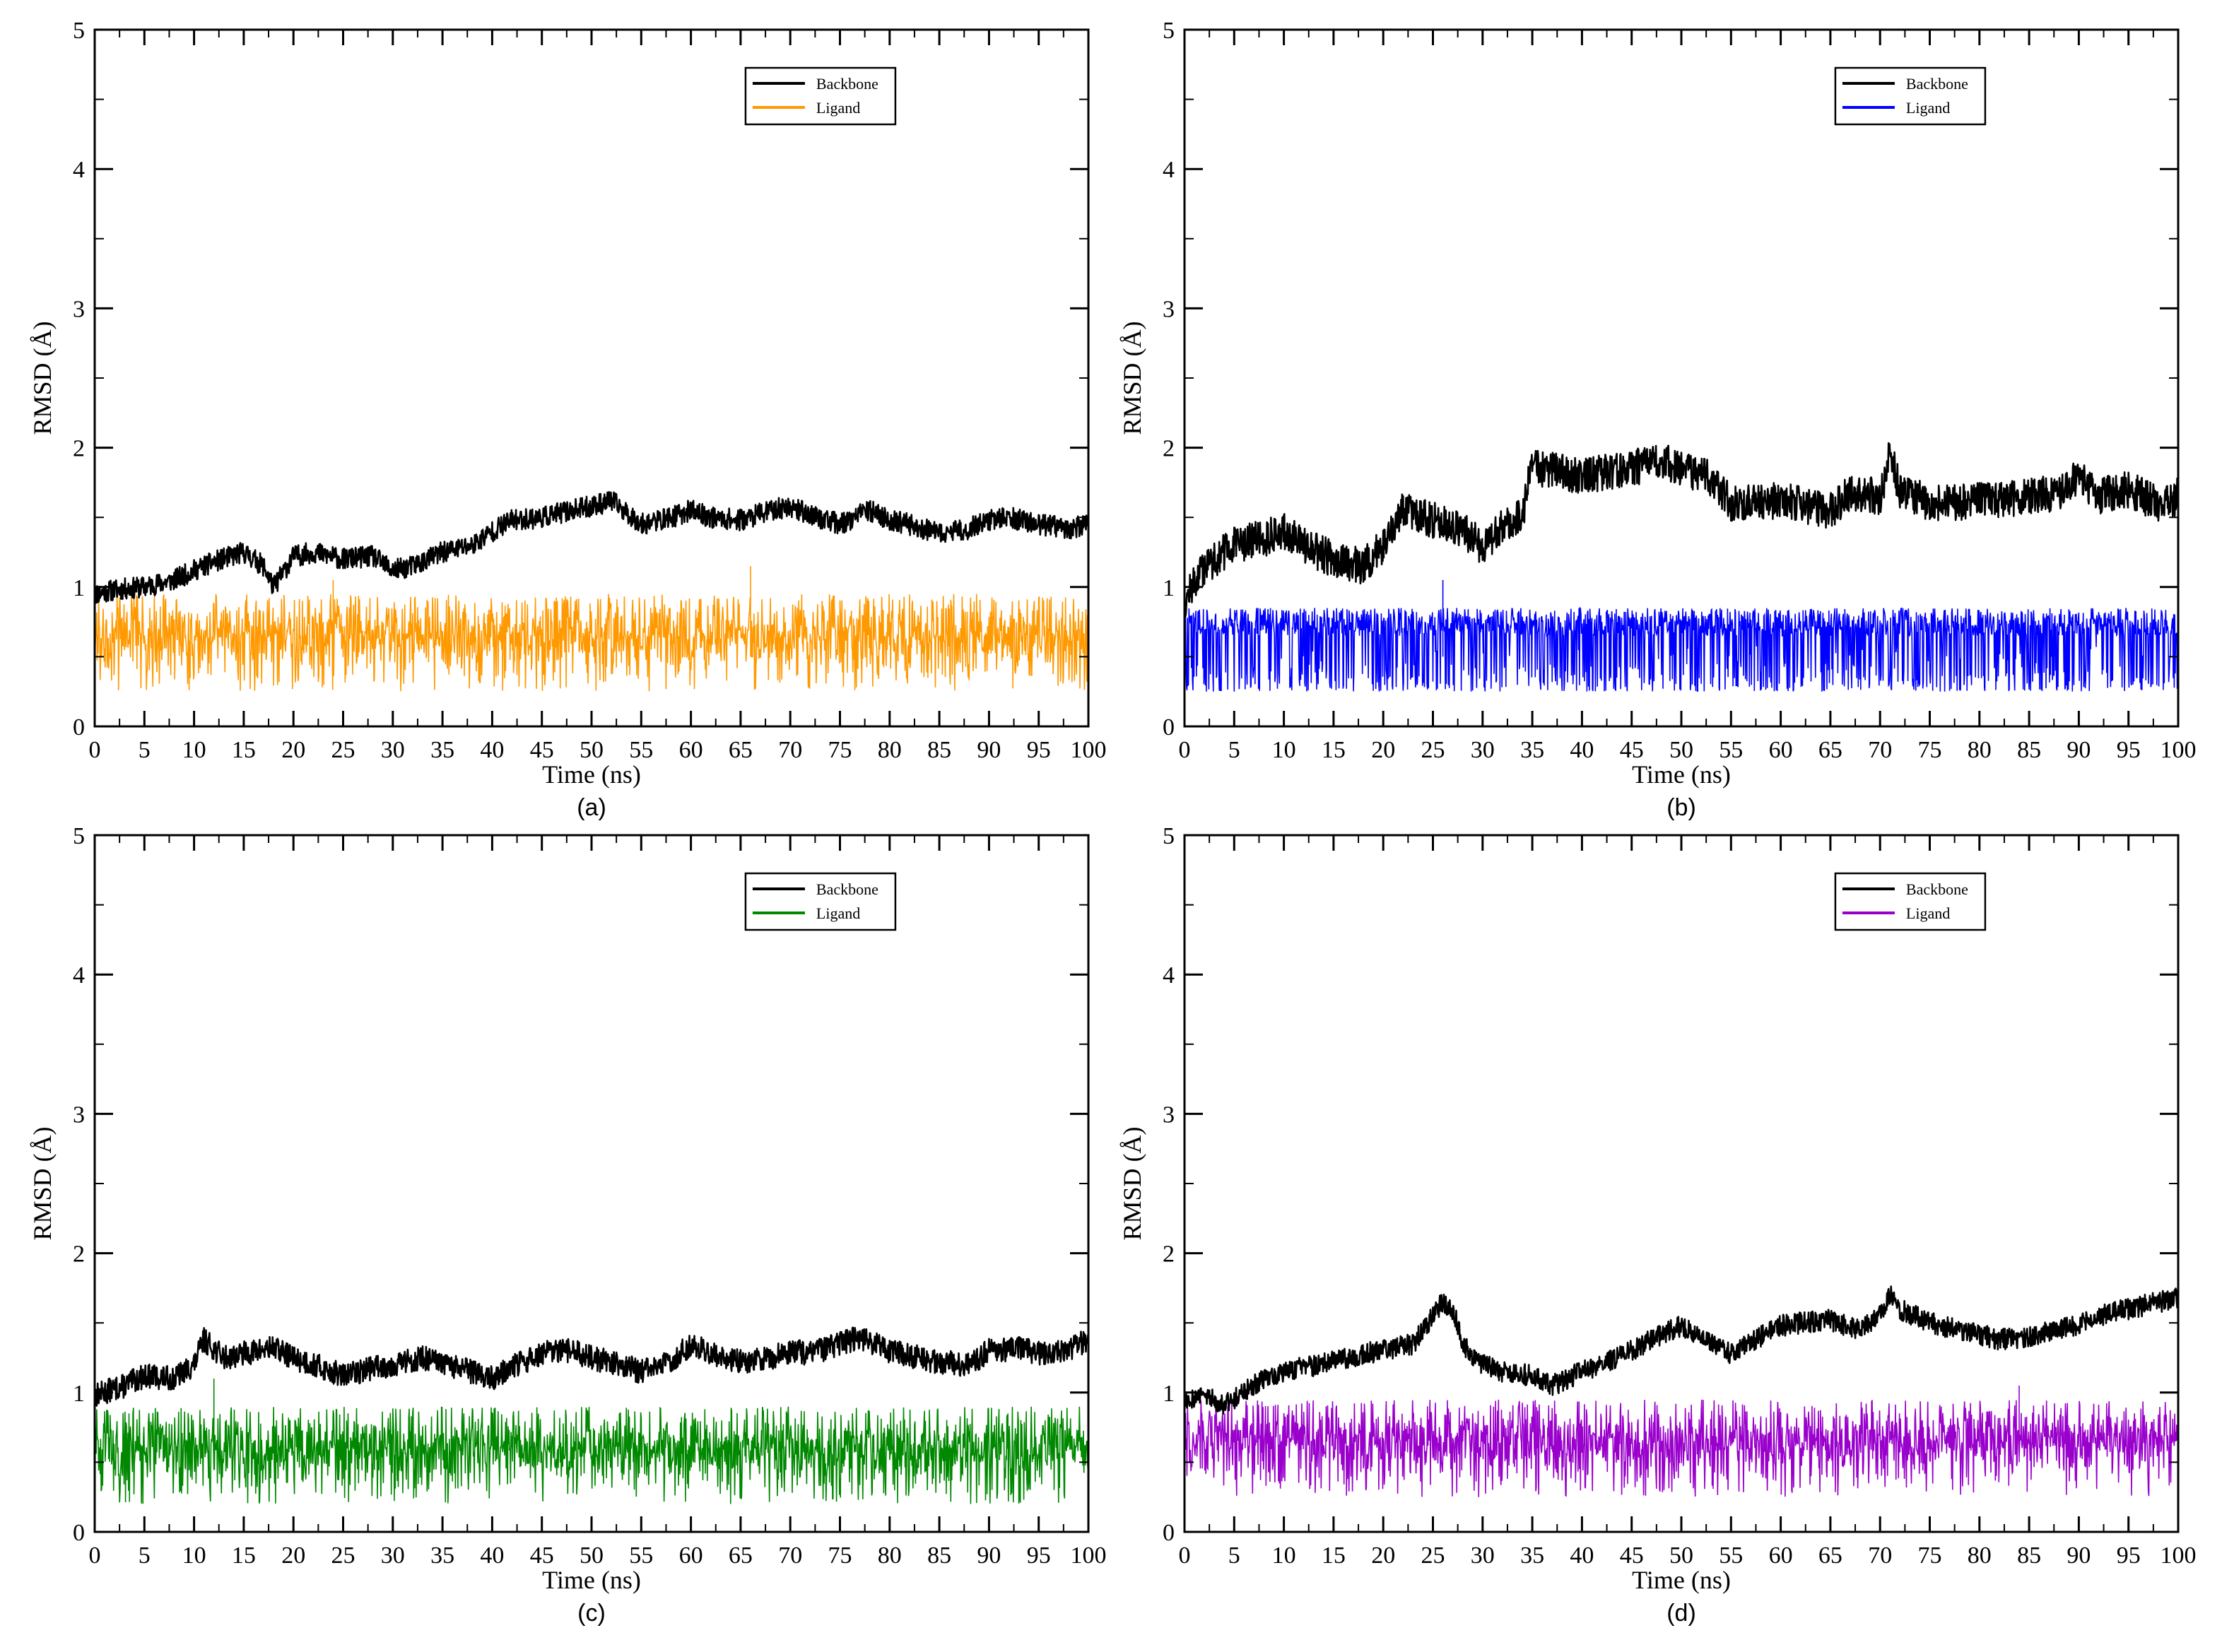 This screenshot has height=1652, width=2222. I want to click on x-tick-label: 45, so click(1632, 1555).